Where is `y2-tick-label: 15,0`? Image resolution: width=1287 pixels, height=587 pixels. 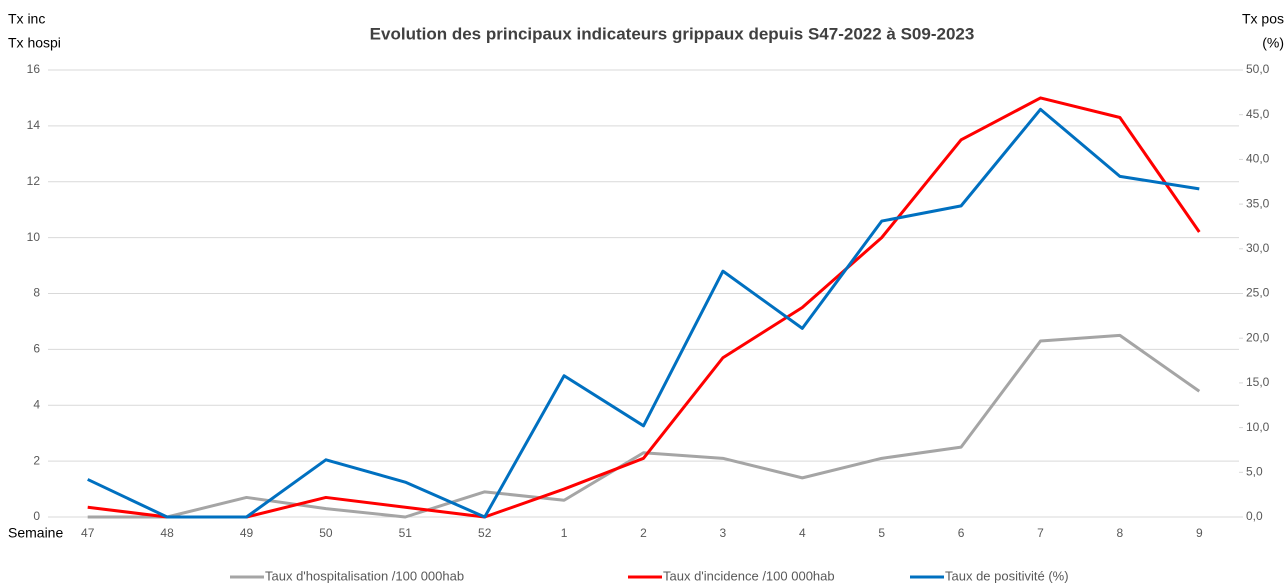
y2-tick-label: 15,0 is located at coordinates (1258, 382).